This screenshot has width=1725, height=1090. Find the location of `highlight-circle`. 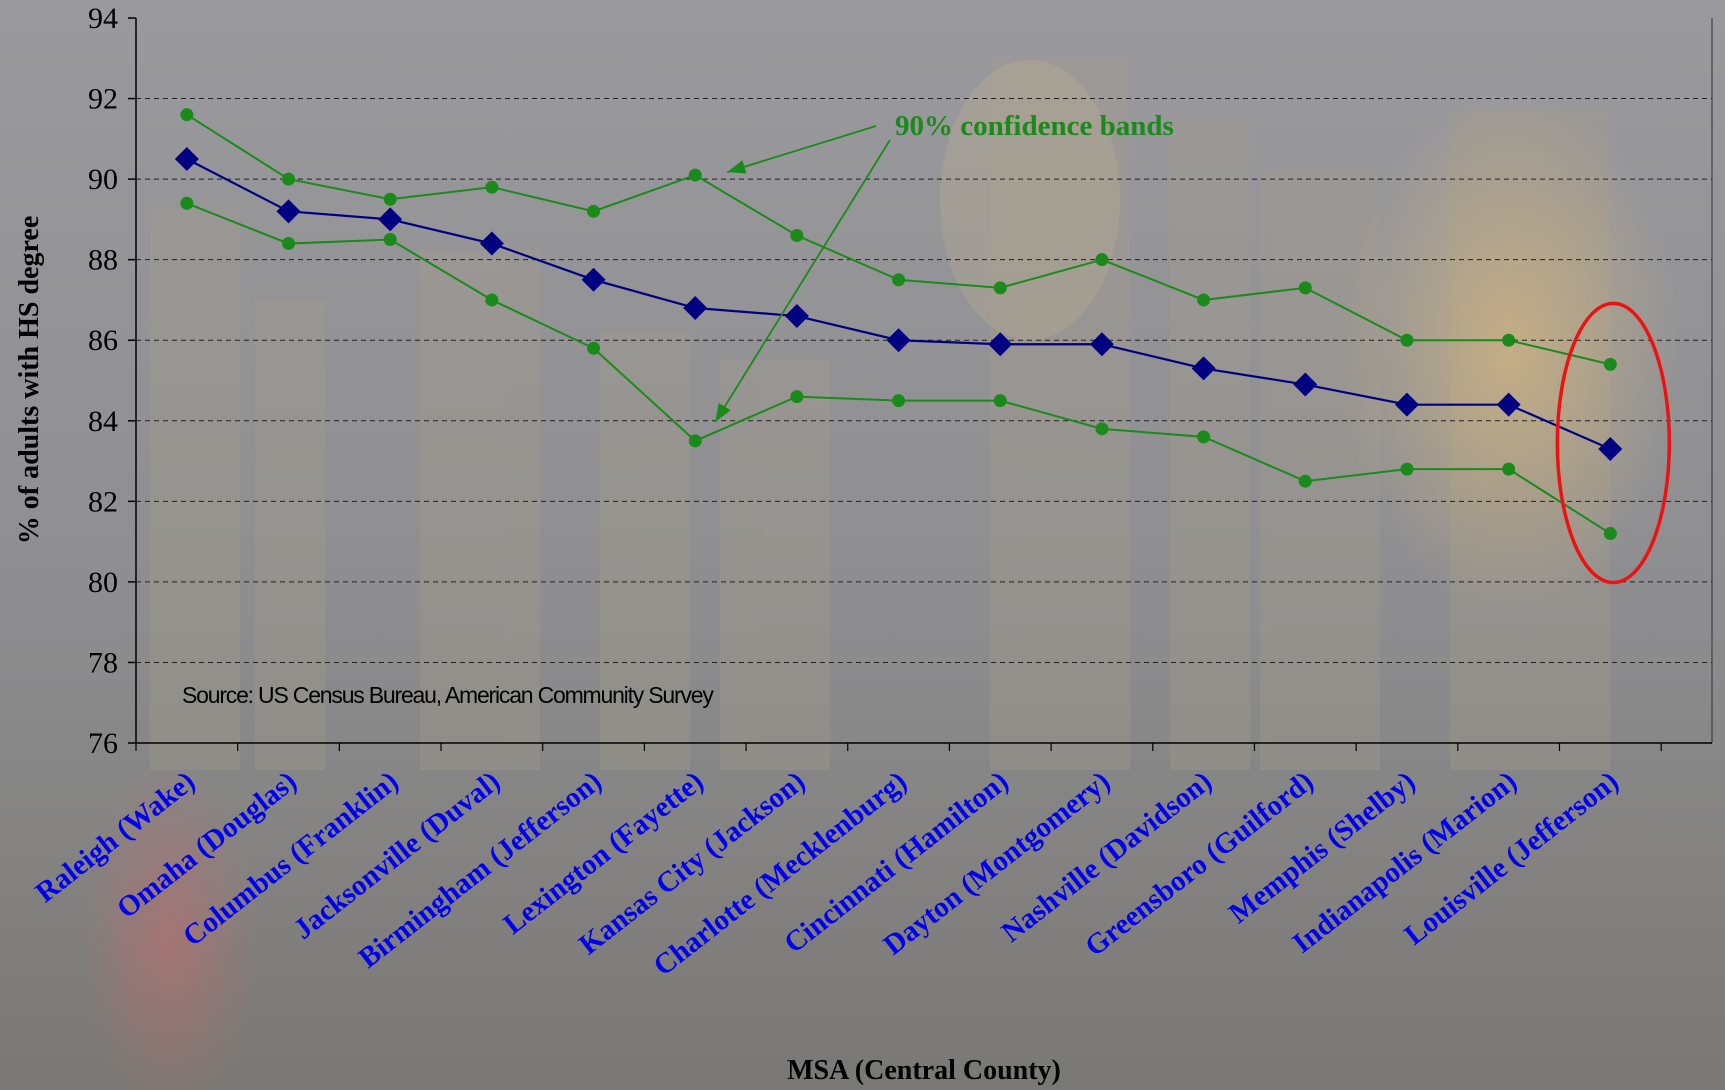

highlight-circle is located at coordinates (1613, 443).